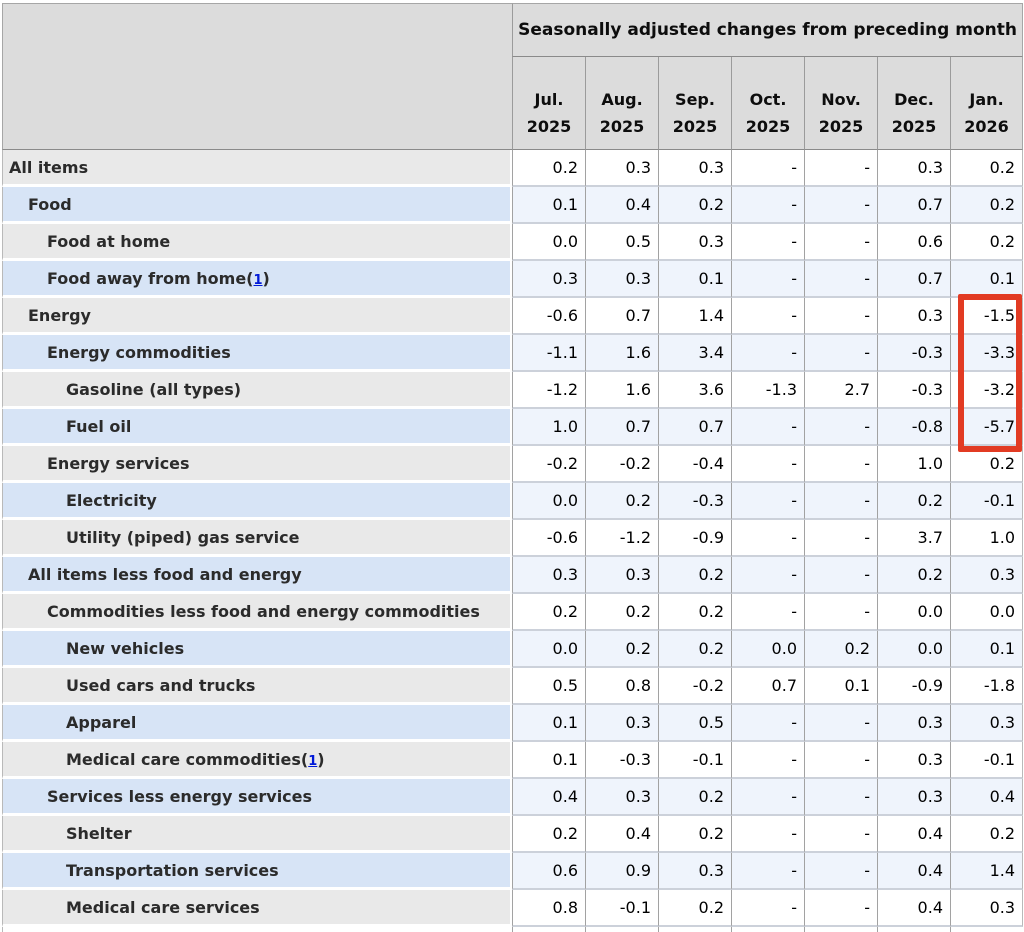 Image resolution: width=1024 pixels, height=932 pixels. What do you see at coordinates (913, 538) in the screenshot?
I see `value-cell: 3.7` at bounding box center [913, 538].